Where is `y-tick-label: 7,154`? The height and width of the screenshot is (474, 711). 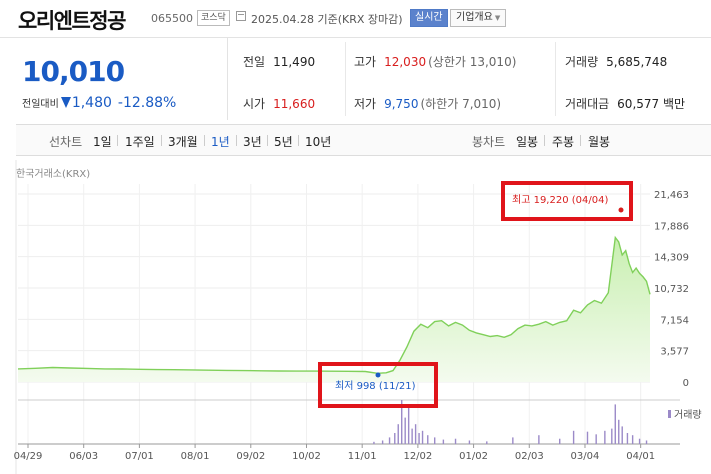
y-tick-label: 7,154 is located at coordinates (674, 320).